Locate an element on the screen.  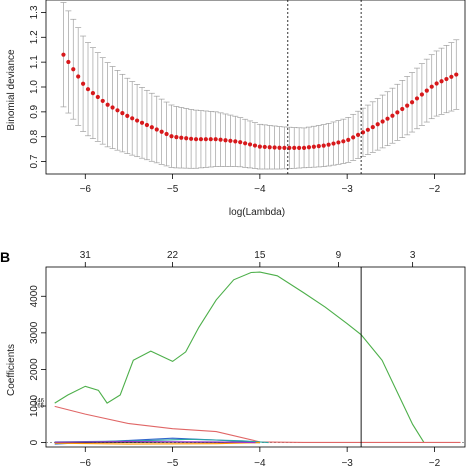
y-tick-label: 0.8 is located at coordinates (34, 136).